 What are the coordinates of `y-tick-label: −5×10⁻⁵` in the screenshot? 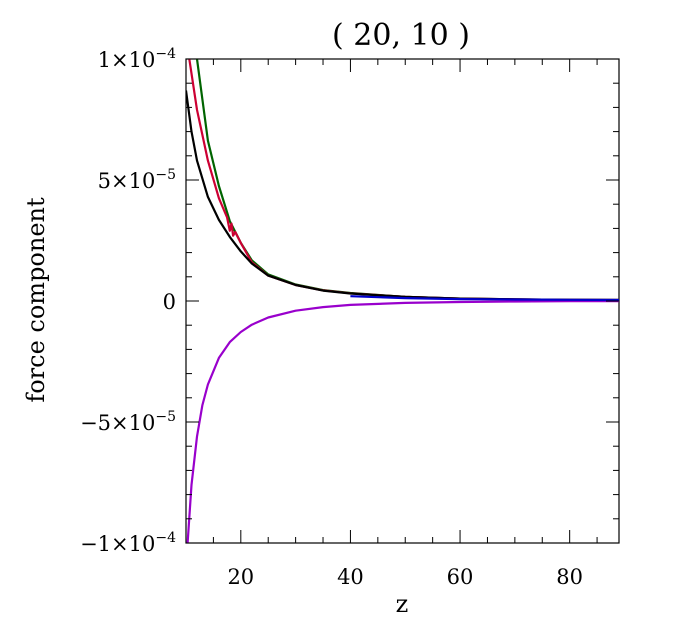 It's located at (128, 422).